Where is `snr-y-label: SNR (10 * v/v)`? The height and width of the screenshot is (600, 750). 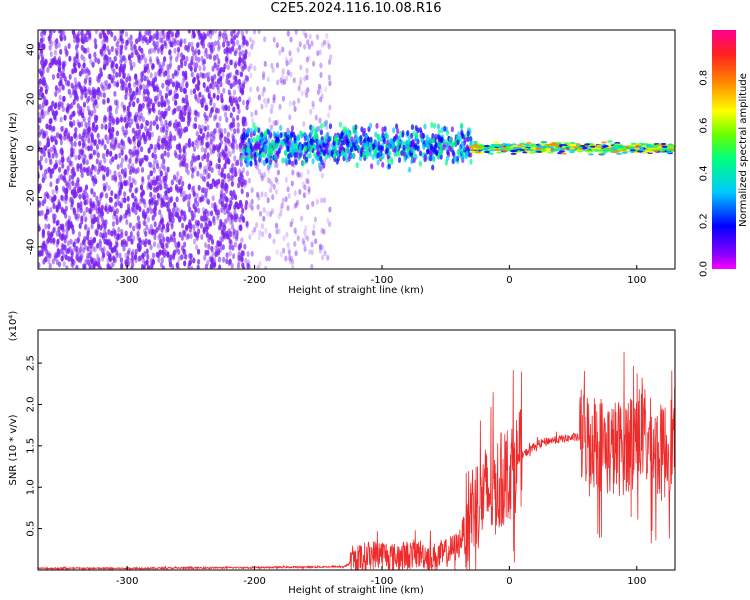
snr-y-label: SNR (10 * v/v) is located at coordinates (13, 449).